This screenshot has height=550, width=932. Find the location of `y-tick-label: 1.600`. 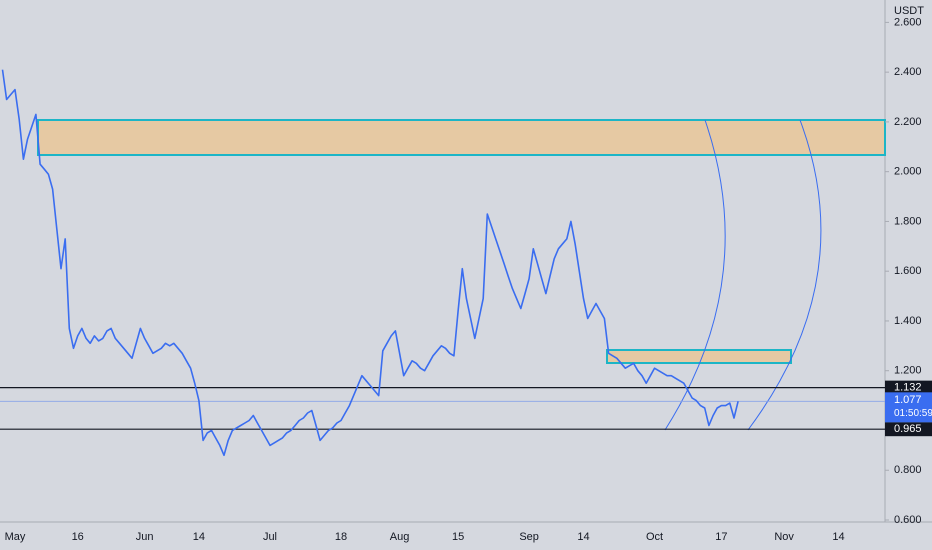

y-tick-label: 1.600 is located at coordinates (908, 271).